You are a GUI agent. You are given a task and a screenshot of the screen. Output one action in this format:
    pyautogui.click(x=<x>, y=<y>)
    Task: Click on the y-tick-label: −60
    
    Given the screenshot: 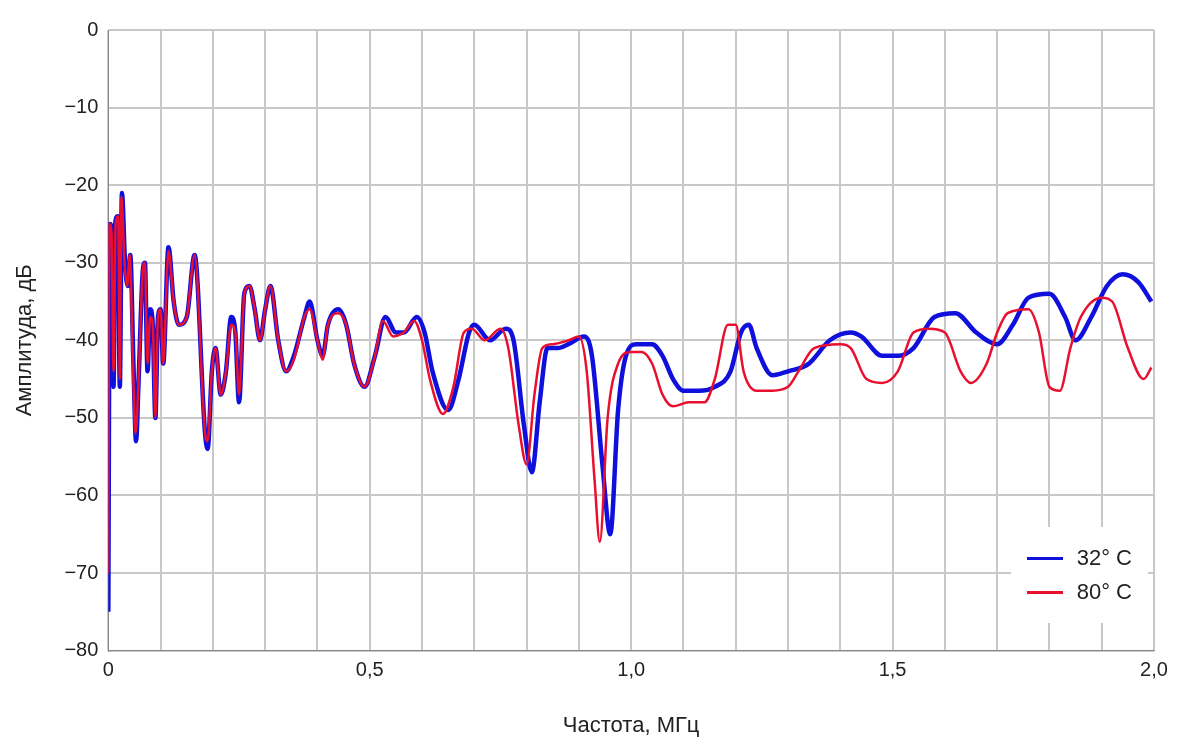 What is the action you would take?
    pyautogui.click(x=81, y=493)
    